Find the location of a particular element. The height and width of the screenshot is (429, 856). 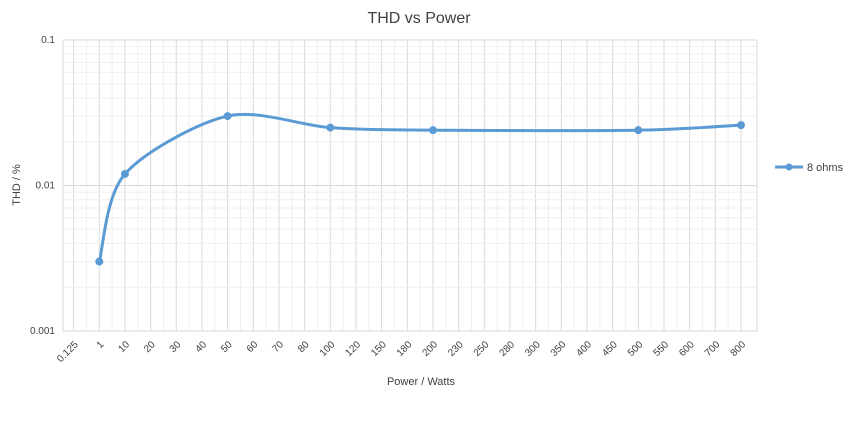

y-tick-label: 0.1 is located at coordinates (48, 40).